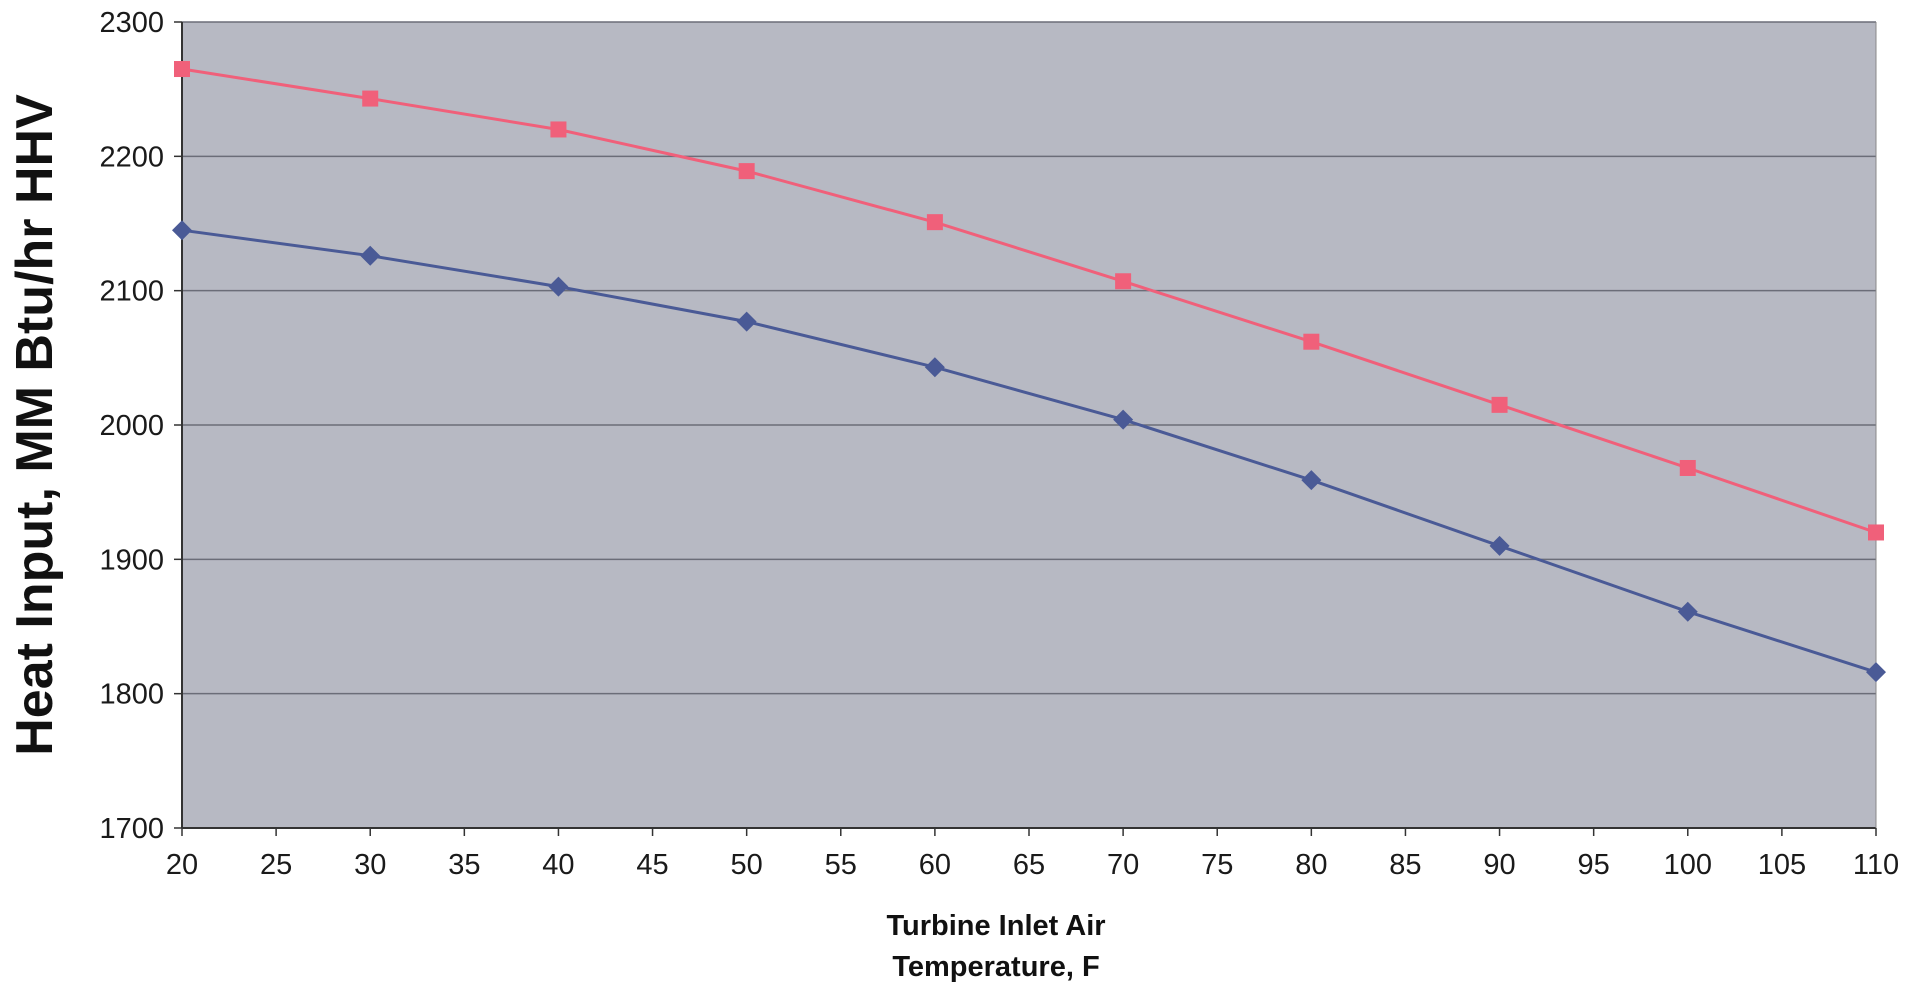 Image resolution: width=1930 pixels, height=988 pixels. I want to click on y-tick-label: 1900, so click(131, 560).